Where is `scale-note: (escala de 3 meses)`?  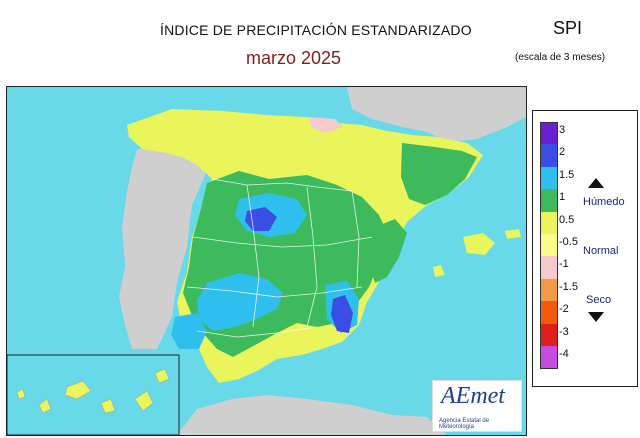 scale-note: (escala de 3 meses) is located at coordinates (560, 57).